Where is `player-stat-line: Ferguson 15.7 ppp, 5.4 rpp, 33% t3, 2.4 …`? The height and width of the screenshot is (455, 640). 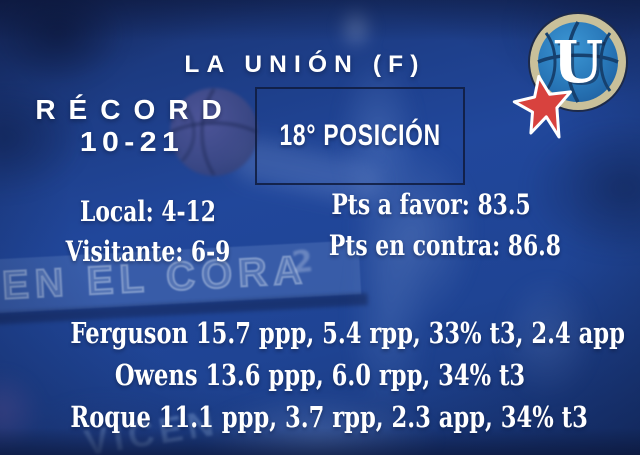
player-stat-line: Ferguson 15.7 ppp, 5.4 rpp, 33% t3, 2.4 … is located at coordinates (347, 333).